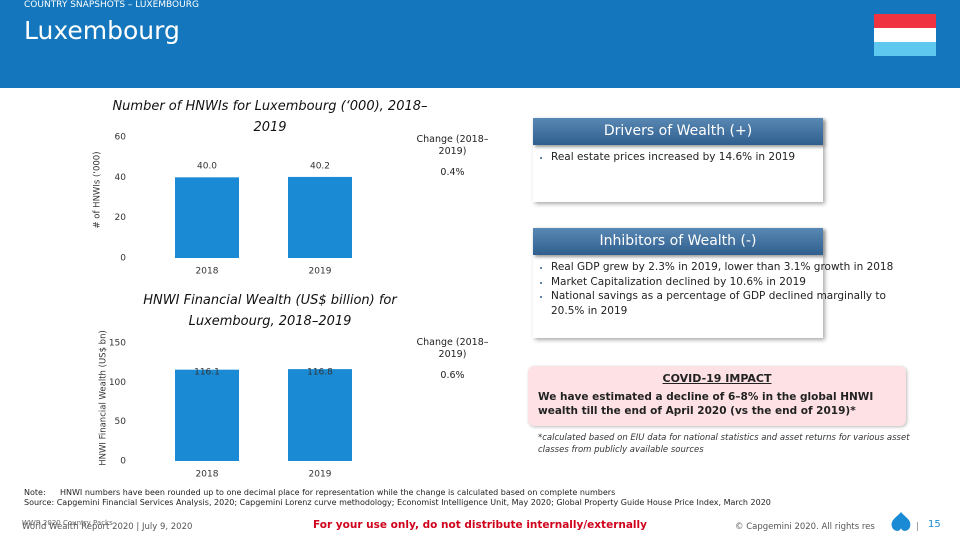 Image resolution: width=960 pixels, height=540 pixels. What do you see at coordinates (117, 344) in the screenshot?
I see `y-tick-label: 150` at bounding box center [117, 344].